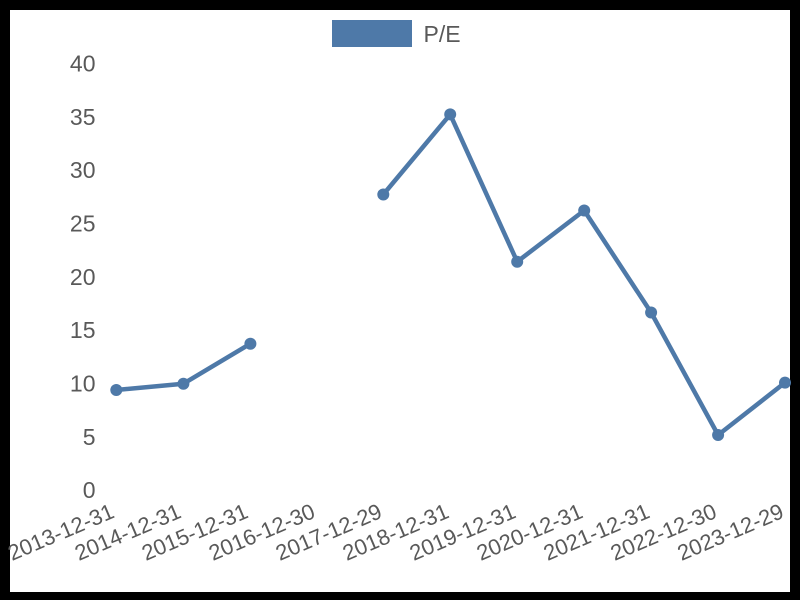  What do you see at coordinates (442, 34) in the screenshot?
I see `svg-text: P/E` at bounding box center [442, 34].